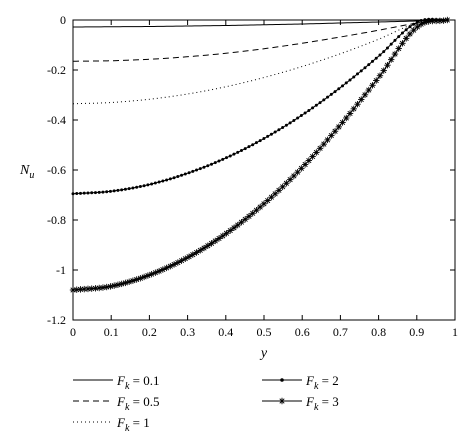  I want to click on x-tick-label: 0.4, so click(225, 332).